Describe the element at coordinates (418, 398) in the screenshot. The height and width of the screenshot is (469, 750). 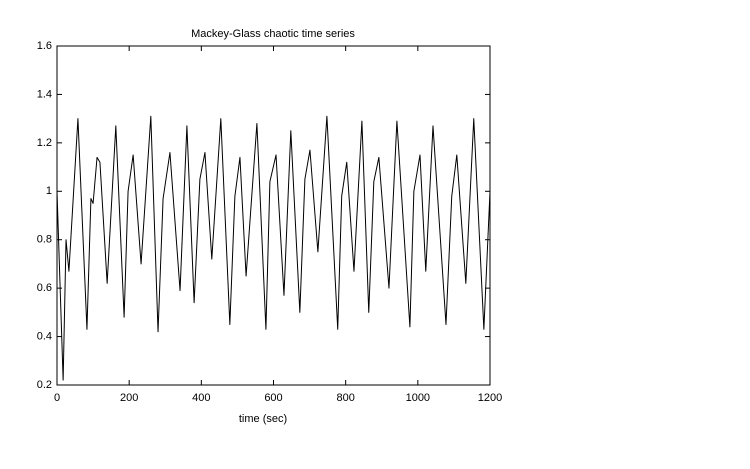
I see `x-tick-label: 1000` at that location.